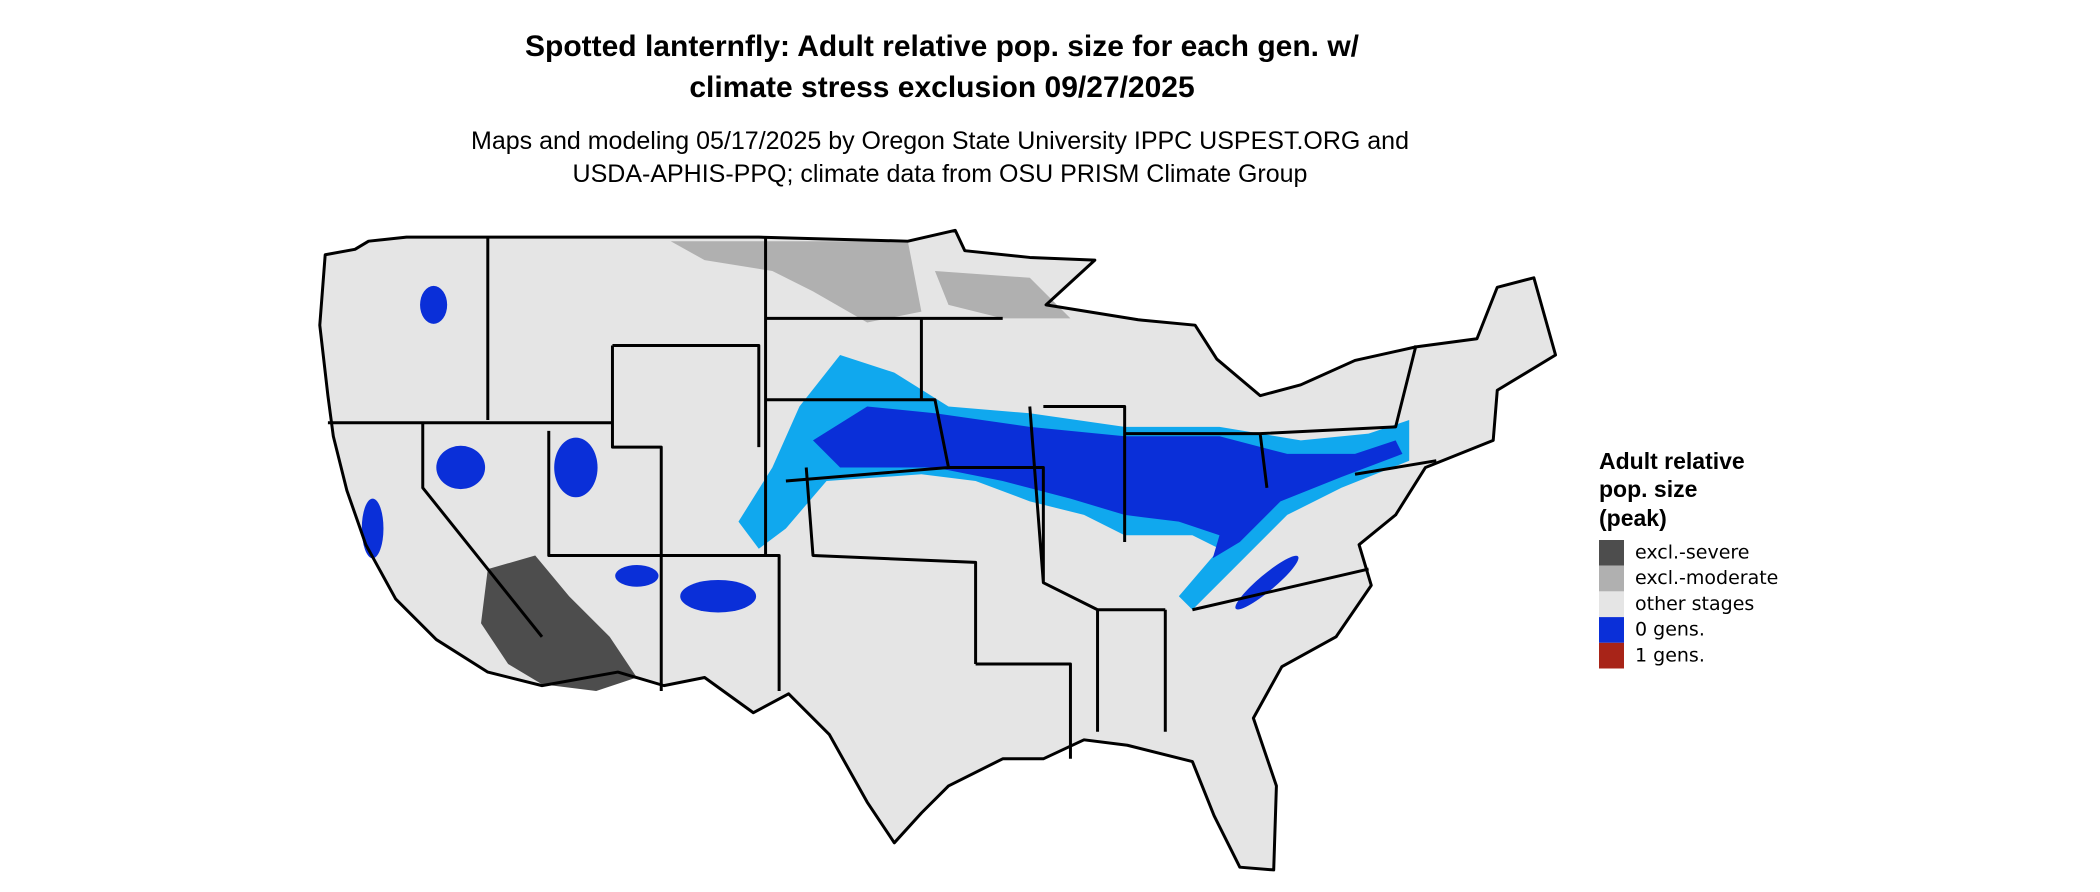  Describe the element at coordinates (559, 623) in the screenshot. I see `excl-severe-area` at that location.